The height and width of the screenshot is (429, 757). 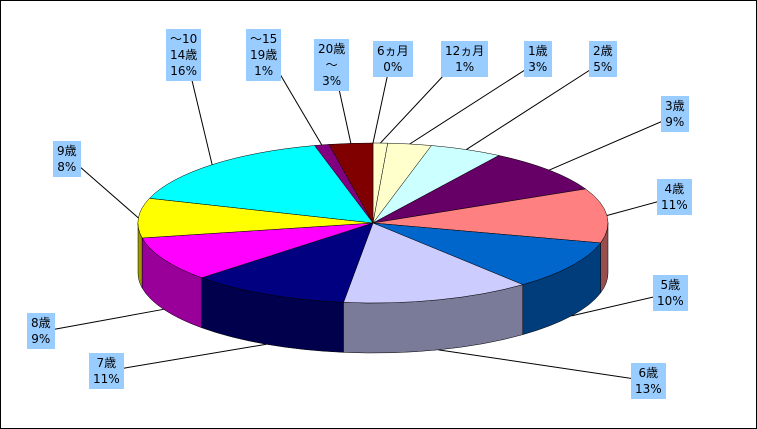 I want to click on category-label: 5歳, so click(x=670, y=285).